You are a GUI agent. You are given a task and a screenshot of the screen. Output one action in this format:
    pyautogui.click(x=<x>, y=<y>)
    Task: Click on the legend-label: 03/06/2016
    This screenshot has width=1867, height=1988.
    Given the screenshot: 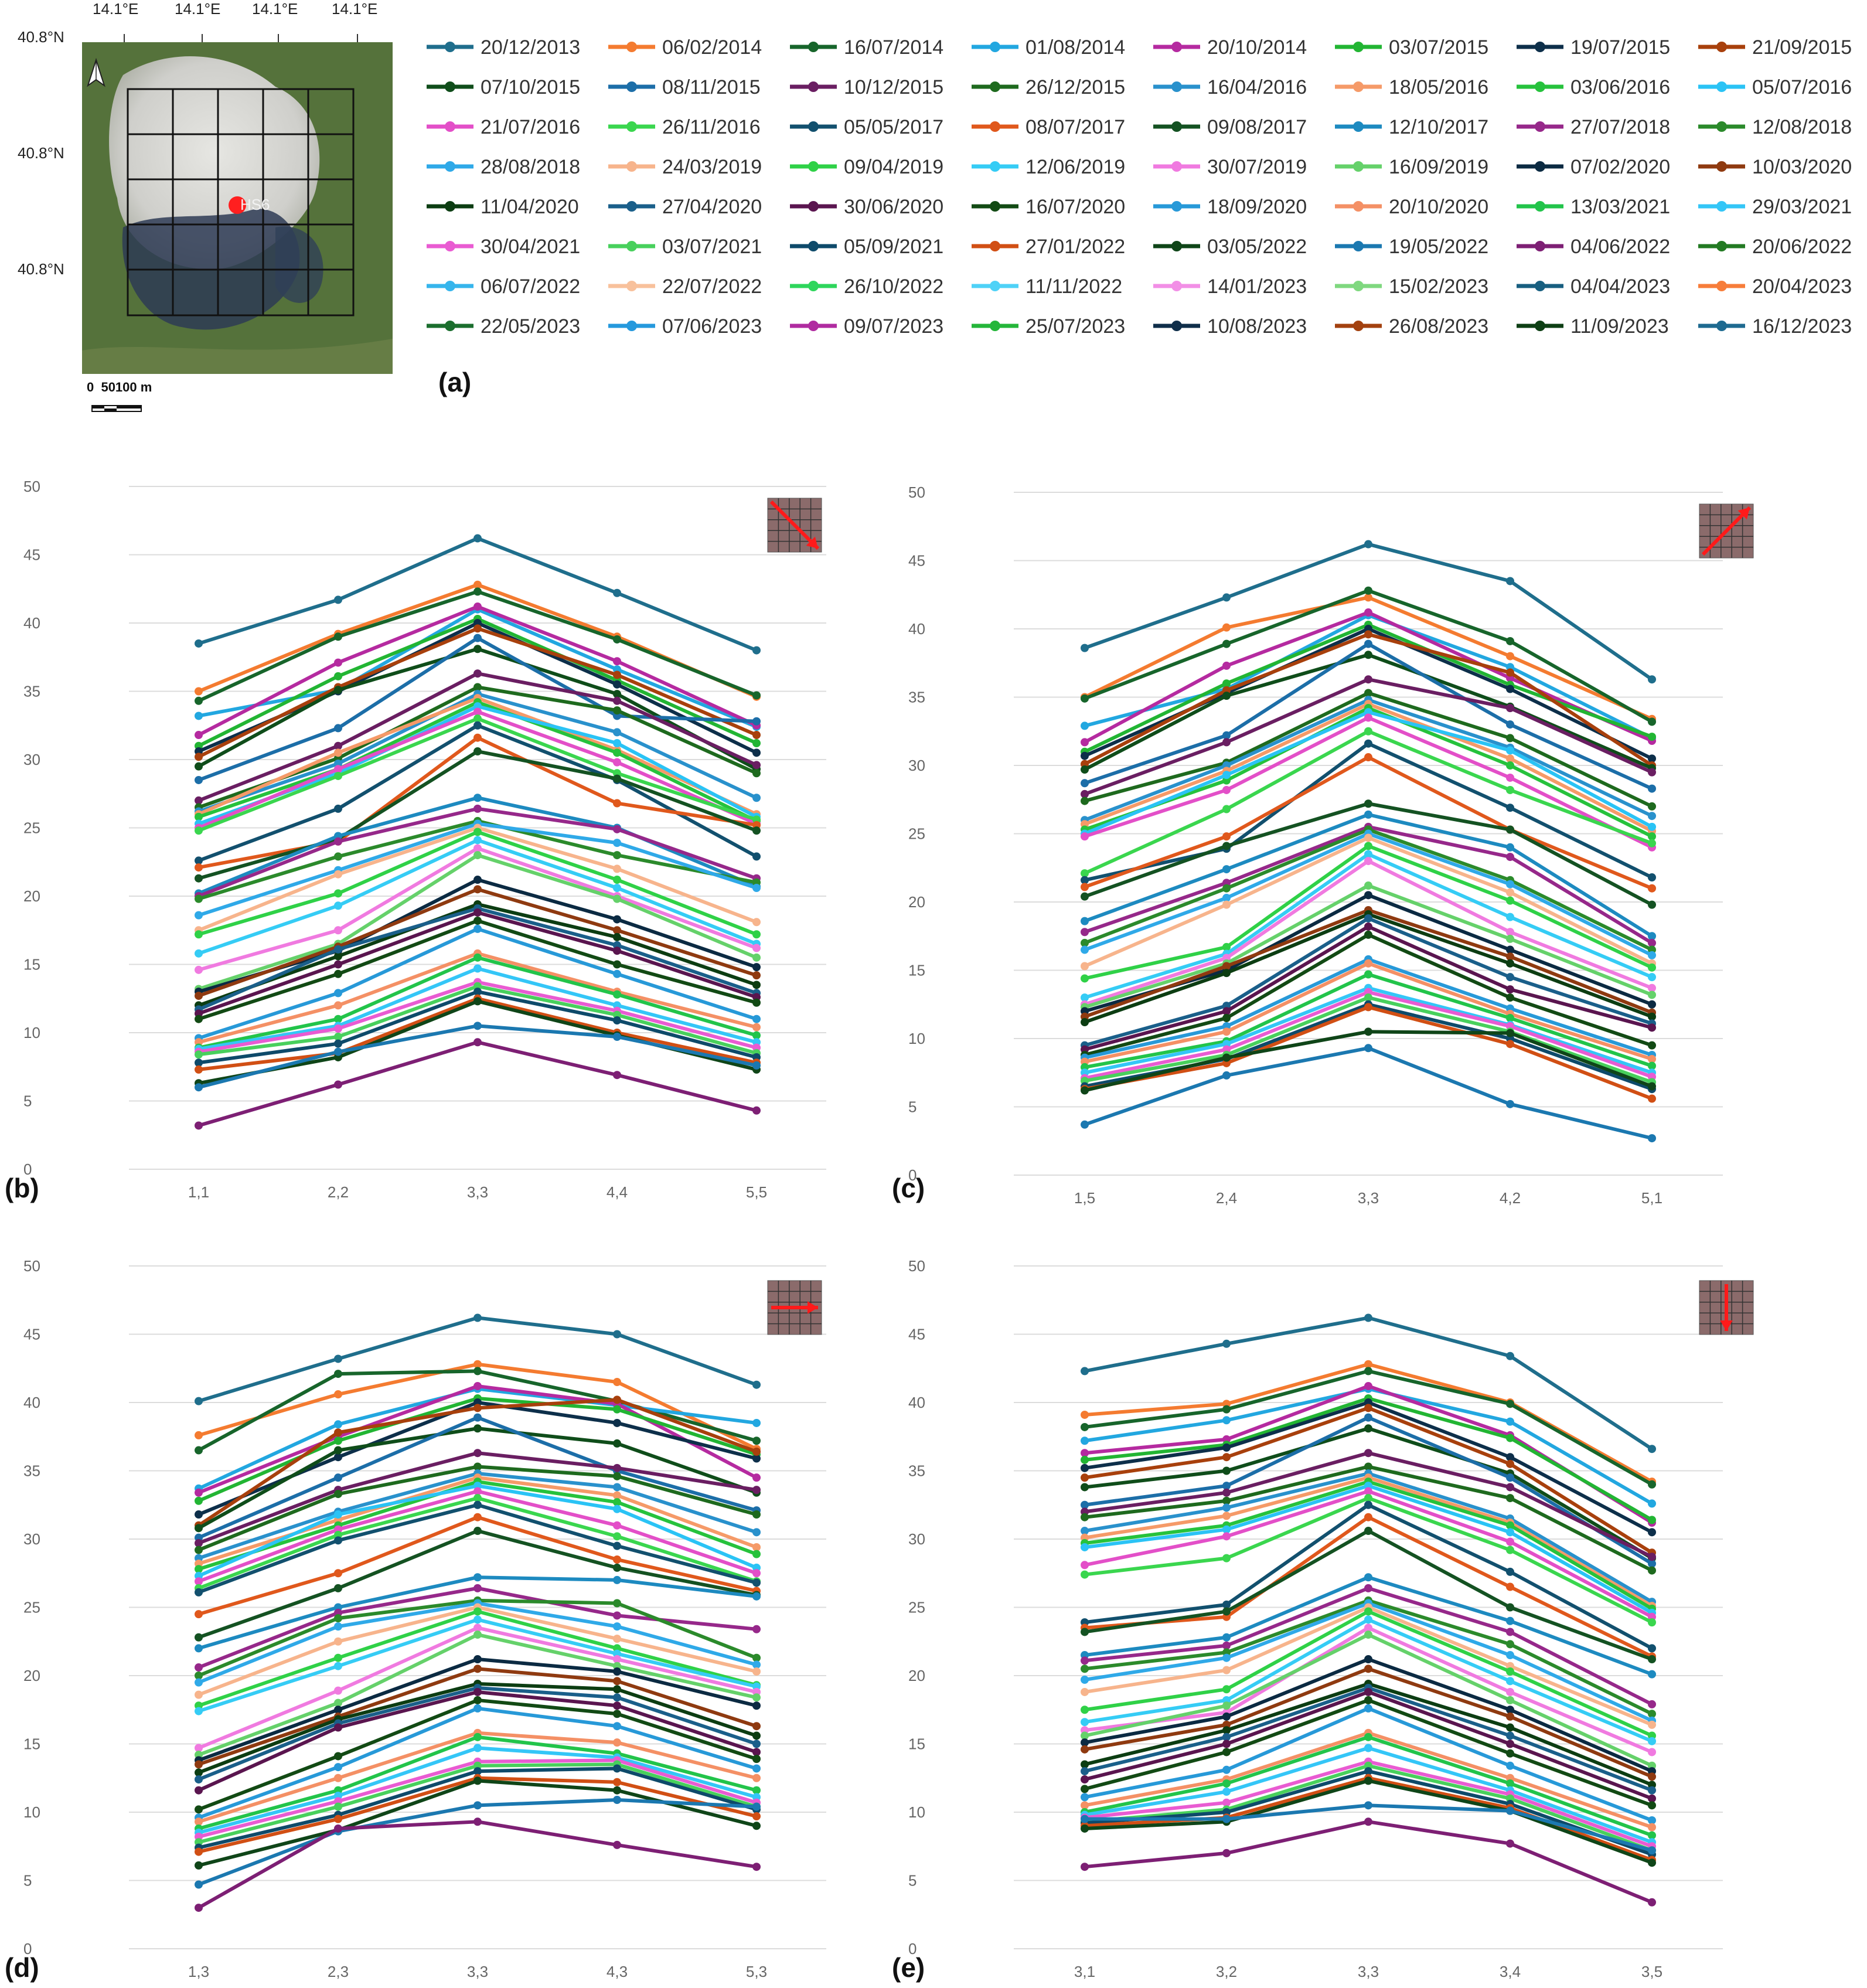 What is the action you would take?
    pyautogui.click(x=1620, y=87)
    